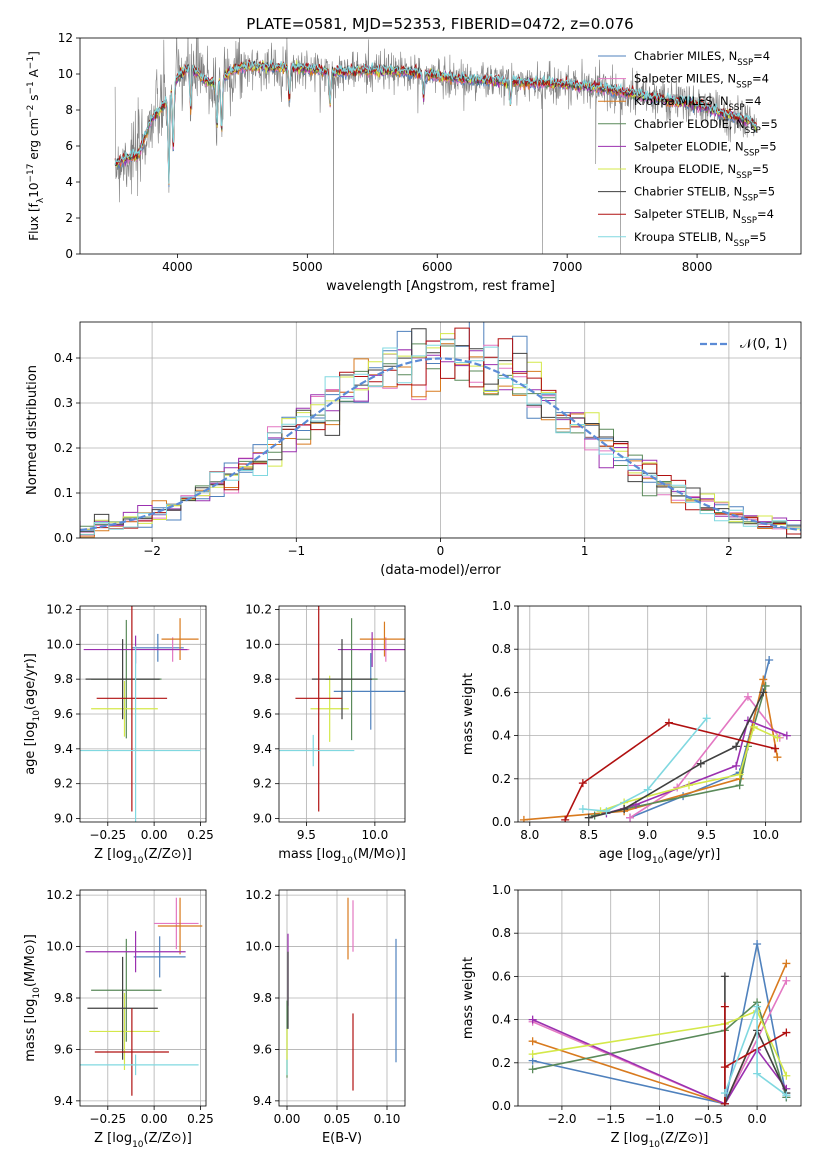  I want to click on legend-label: 𝒩(0, 1), so click(763, 344).